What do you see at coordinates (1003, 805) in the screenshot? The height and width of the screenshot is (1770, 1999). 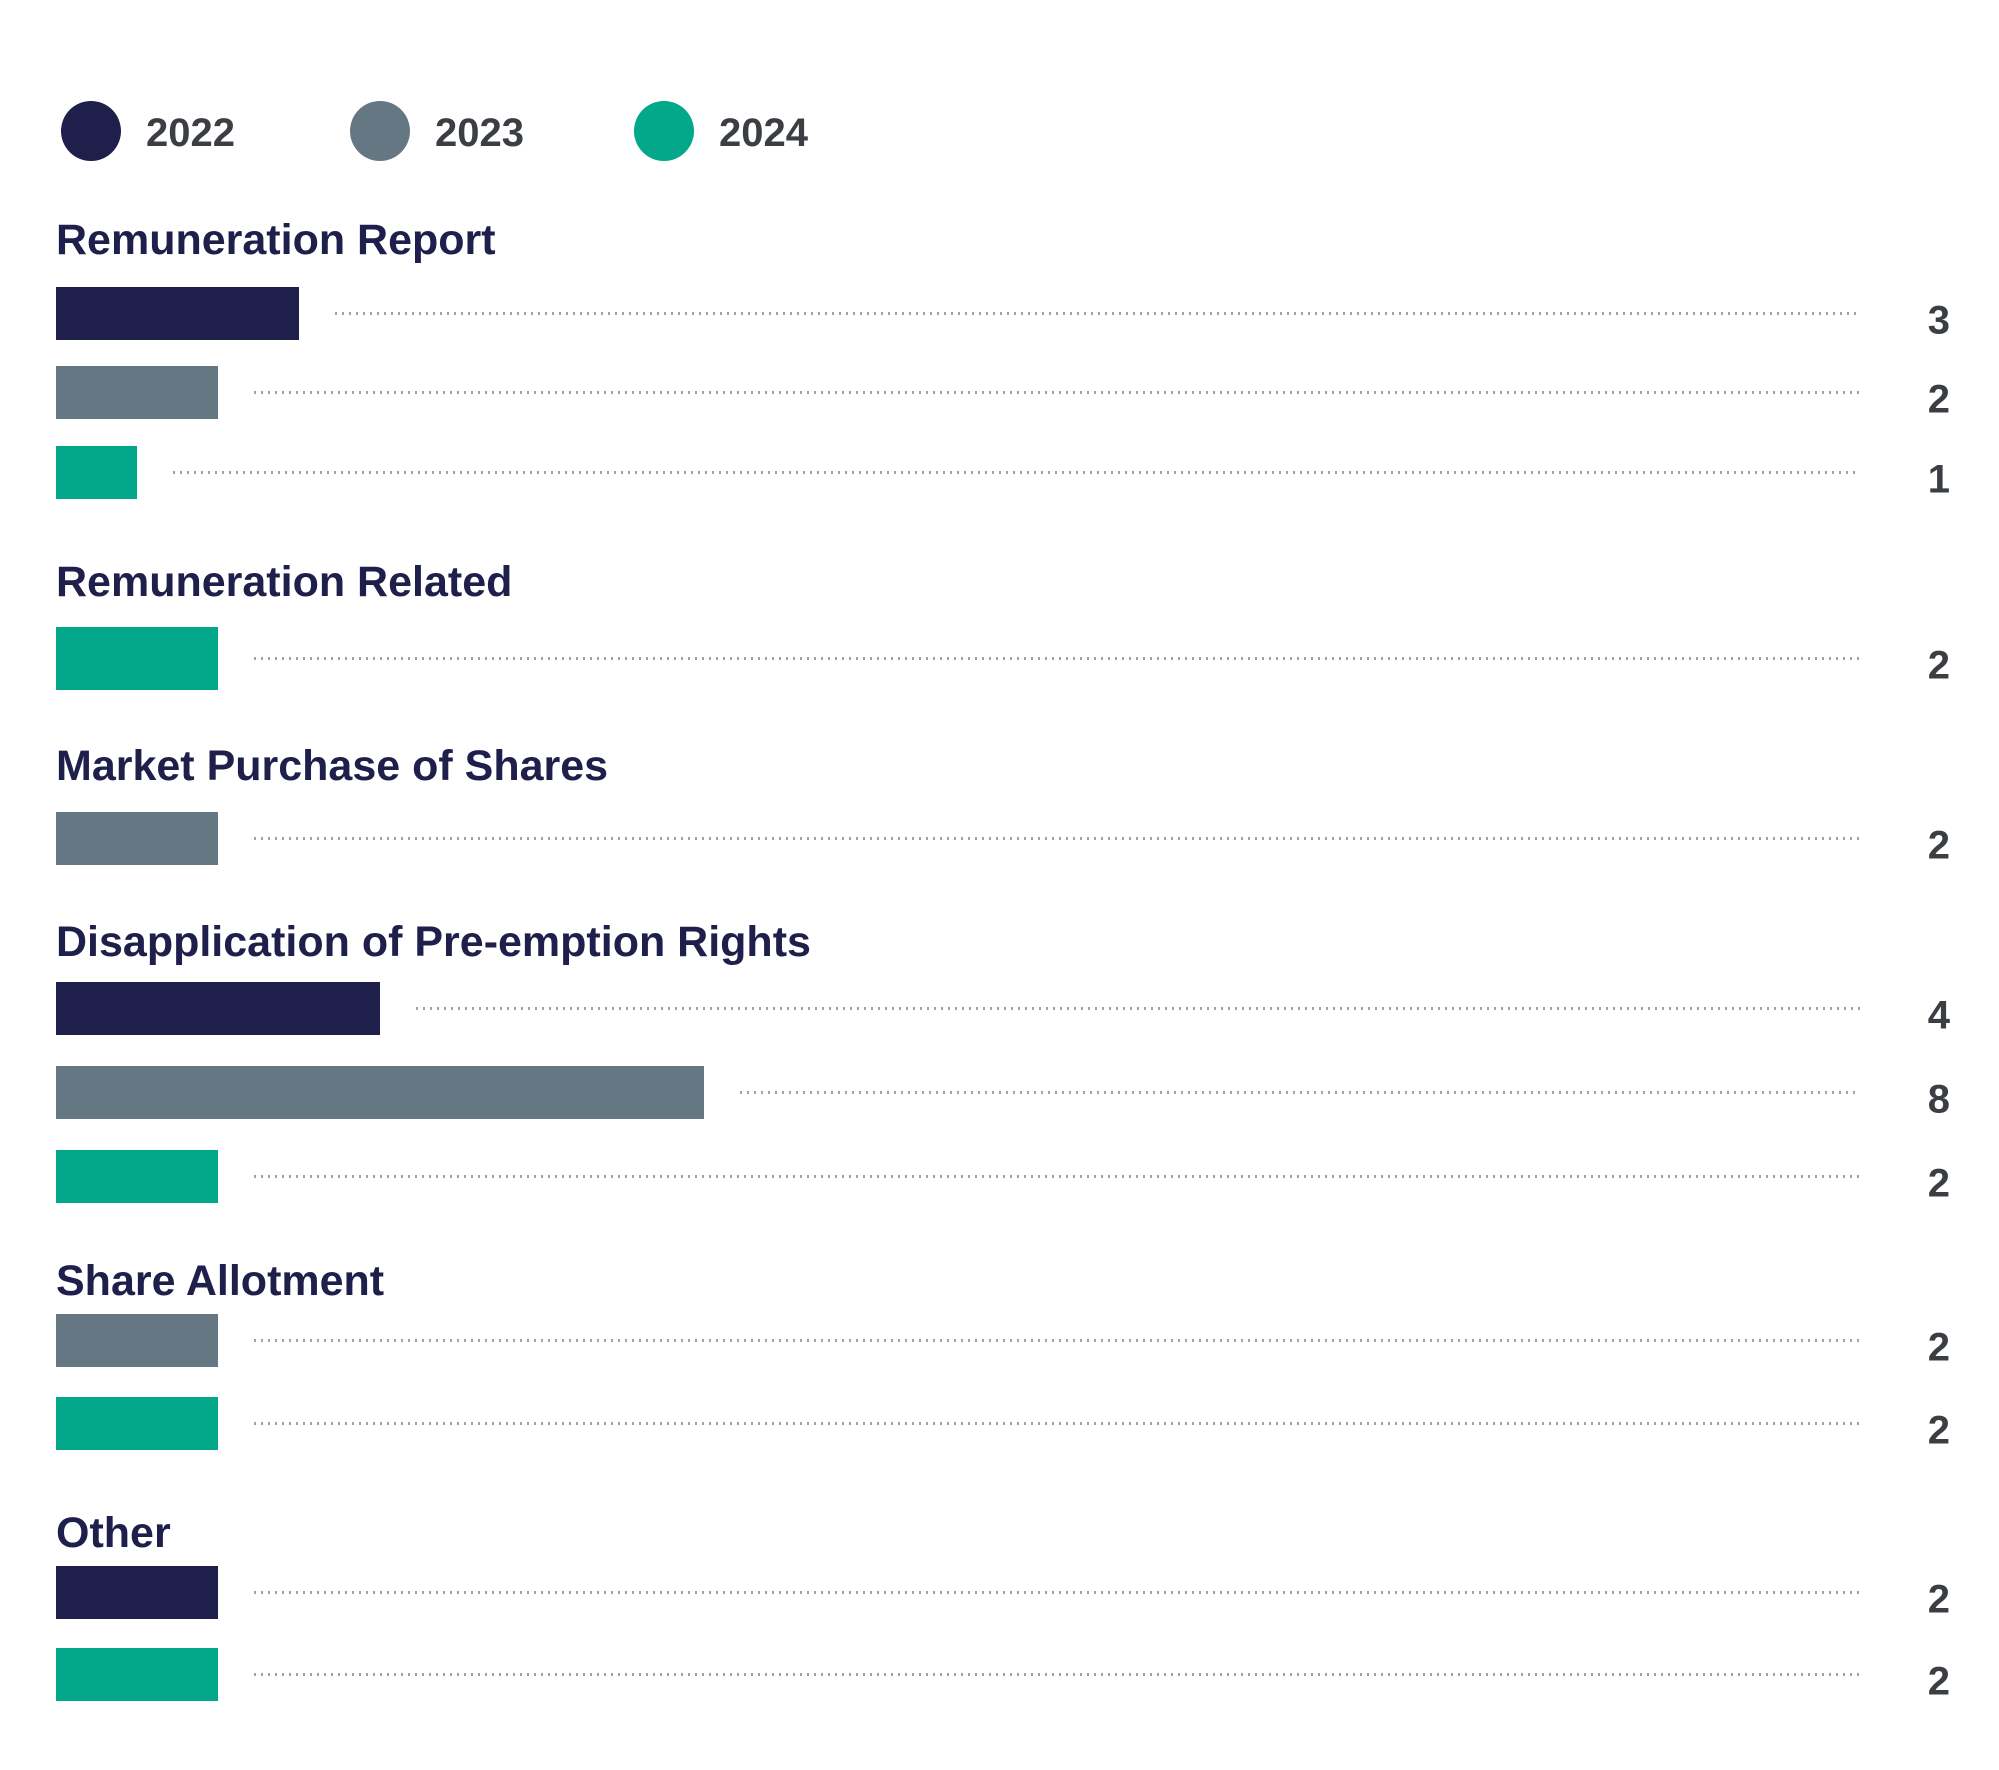 I see `group-market-purchase-of-shares: Market Purchase of Shares 2` at bounding box center [1003, 805].